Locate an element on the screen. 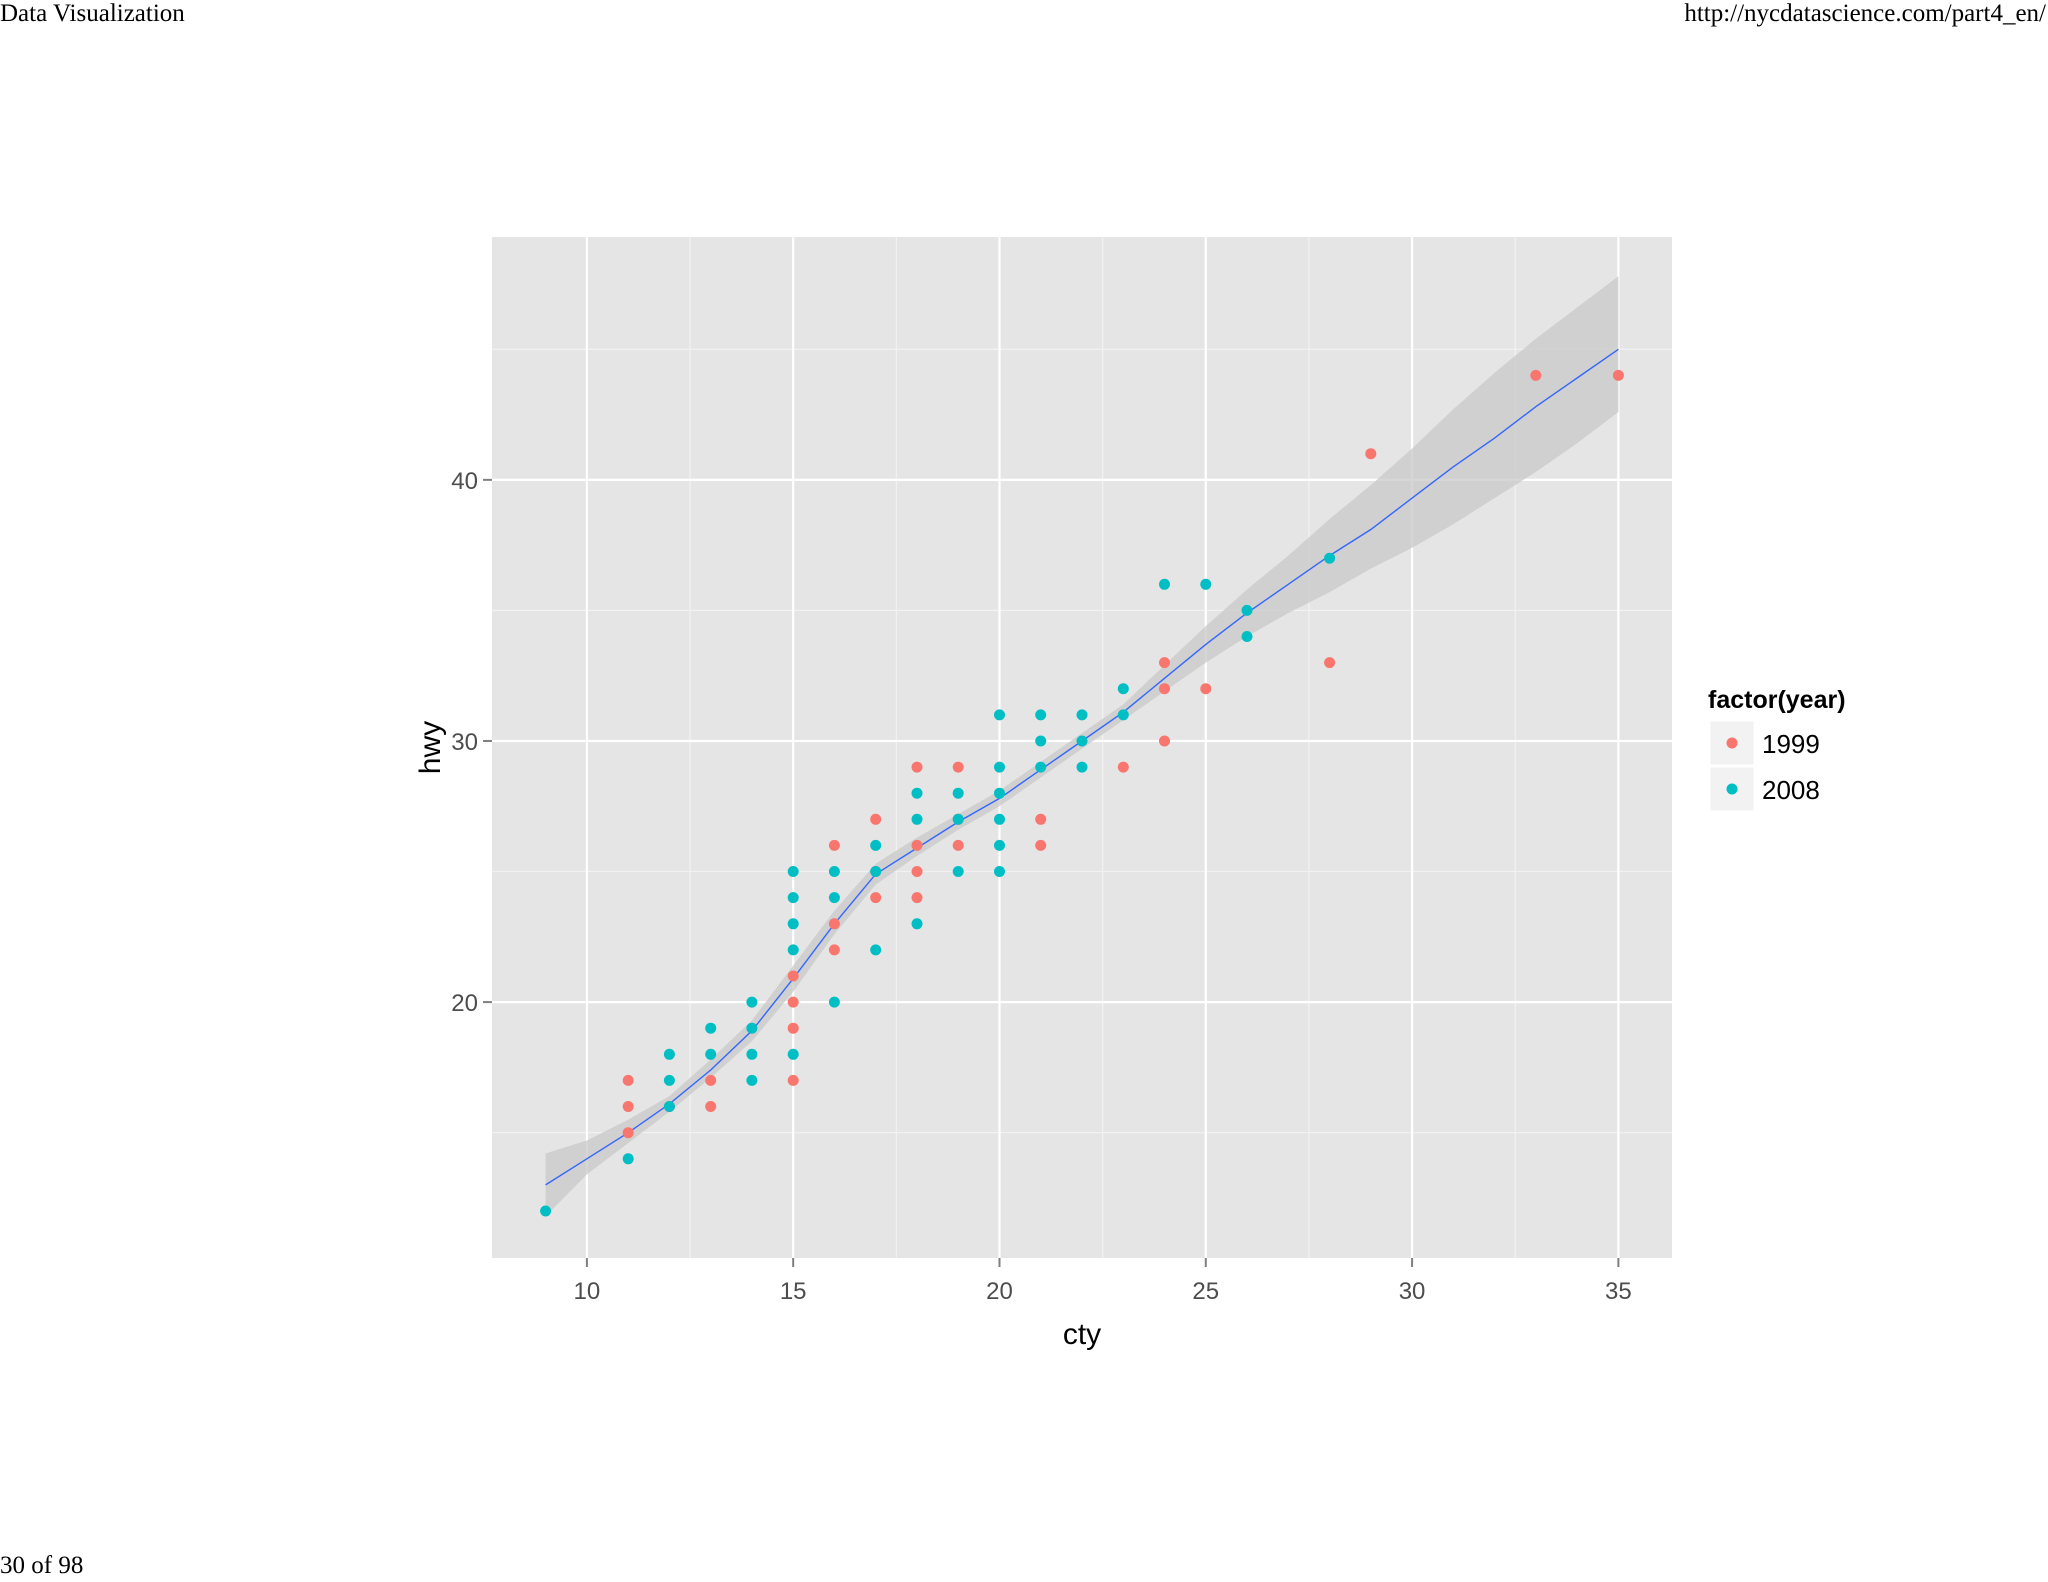 Image resolution: width=2048 pixels, height=1582 pixels. legend-swatch-1999 is located at coordinates (1732, 743).